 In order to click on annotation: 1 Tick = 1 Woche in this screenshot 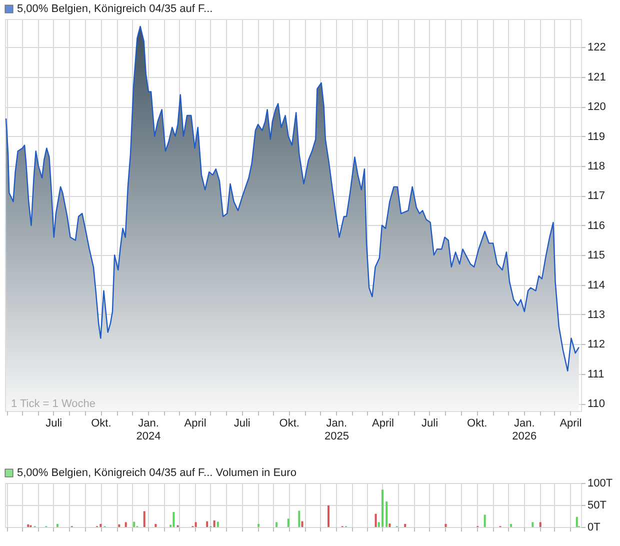, I will do `click(53, 404)`.